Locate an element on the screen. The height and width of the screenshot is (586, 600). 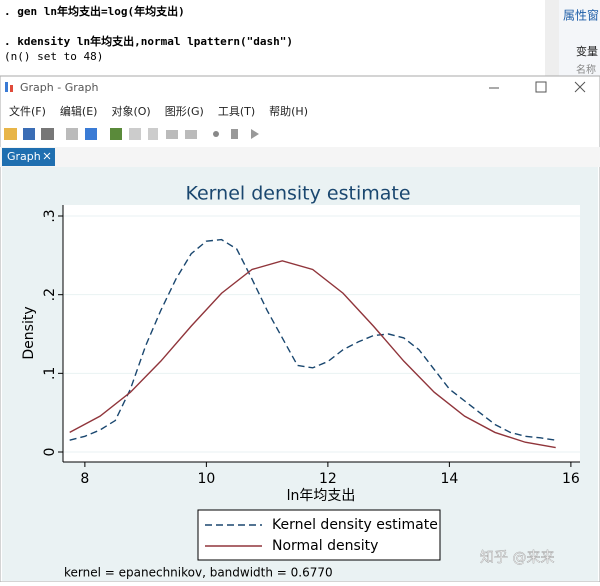
x-tick-label: 14 is located at coordinates (449, 479).